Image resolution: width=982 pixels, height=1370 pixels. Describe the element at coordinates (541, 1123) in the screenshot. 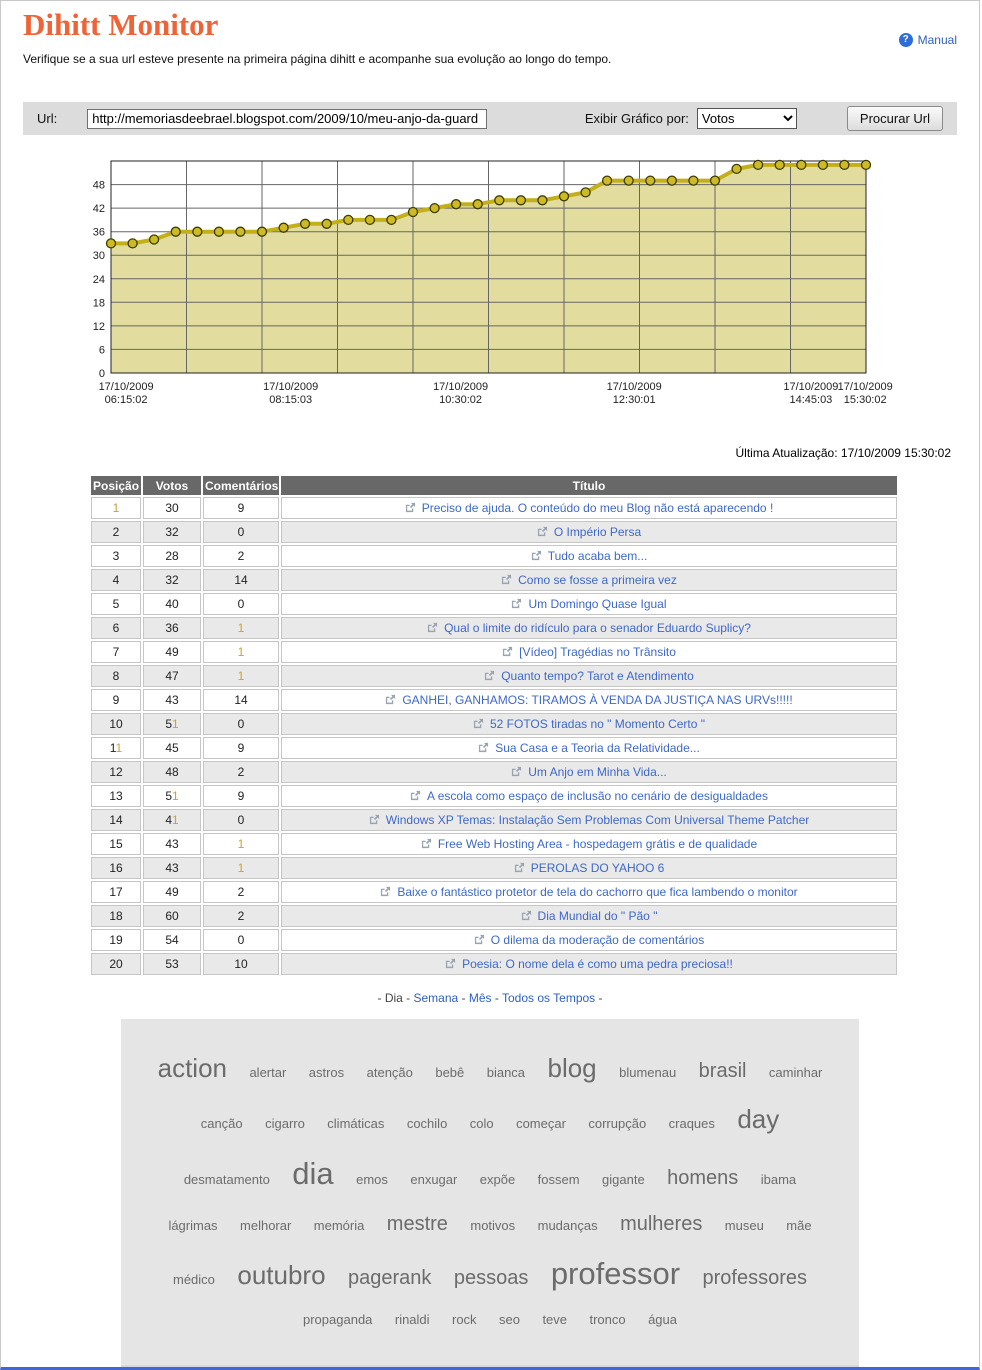

I see `tag-começar: começar` at that location.